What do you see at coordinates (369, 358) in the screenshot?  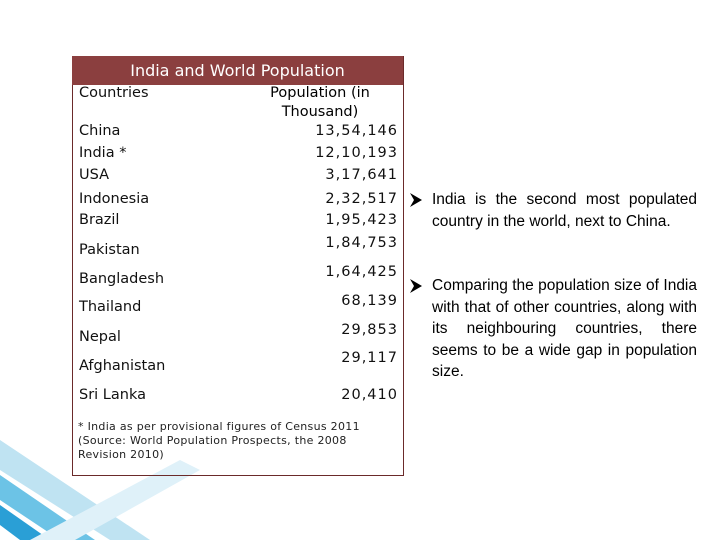 I see `population-cell: 29,117` at bounding box center [369, 358].